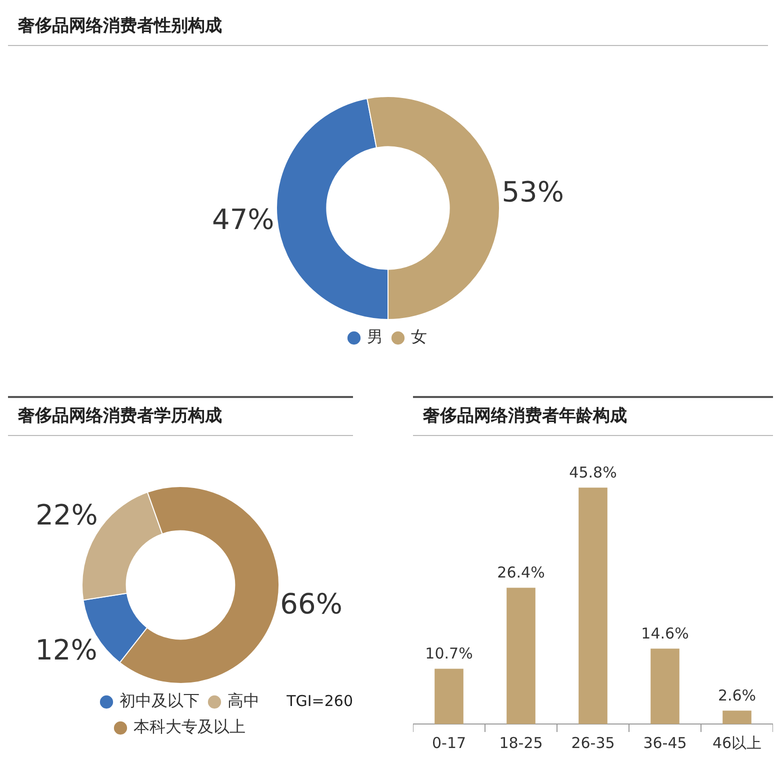 This screenshot has height=762, width=781. Describe the element at coordinates (665, 743) in the screenshot. I see `x-tick-label: 36-45` at that location.